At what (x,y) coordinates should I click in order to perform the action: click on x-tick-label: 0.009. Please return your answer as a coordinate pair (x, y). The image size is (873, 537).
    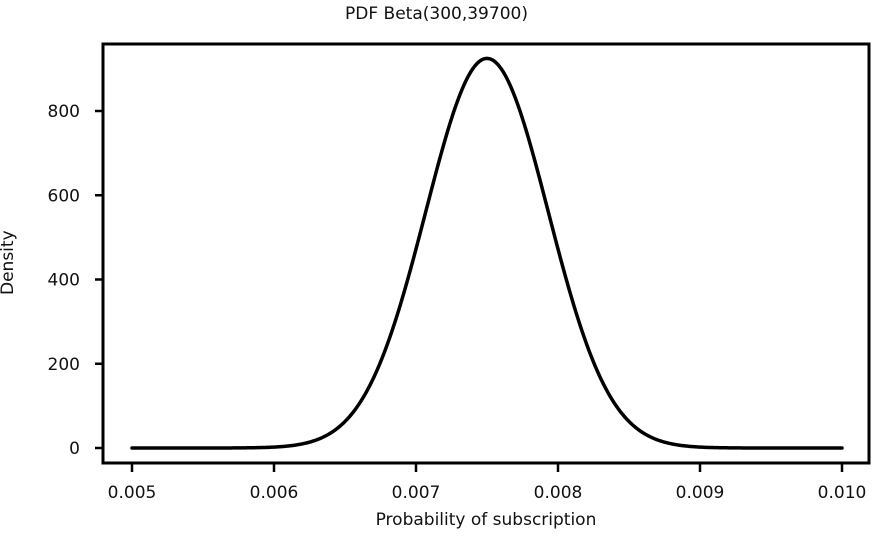
    Looking at the image, I should click on (700, 493).